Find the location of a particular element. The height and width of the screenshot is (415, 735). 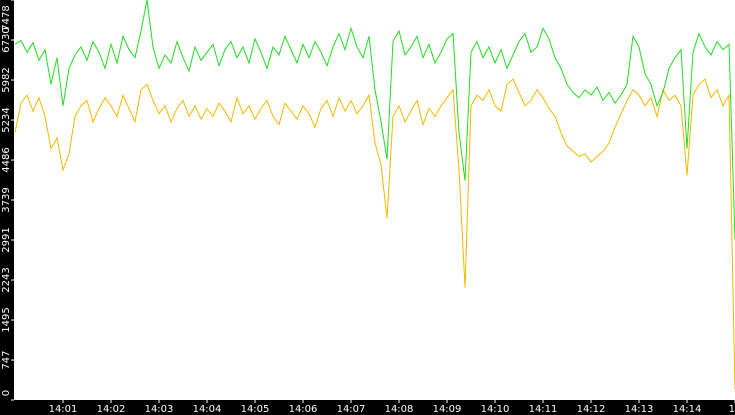

x-tick-label: 14:12 is located at coordinates (591, 409).